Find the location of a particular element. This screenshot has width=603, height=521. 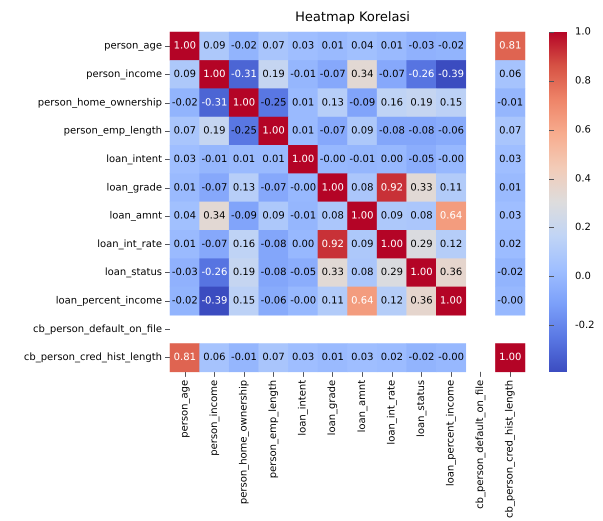

data-label: 0.15 is located at coordinates (451, 102).